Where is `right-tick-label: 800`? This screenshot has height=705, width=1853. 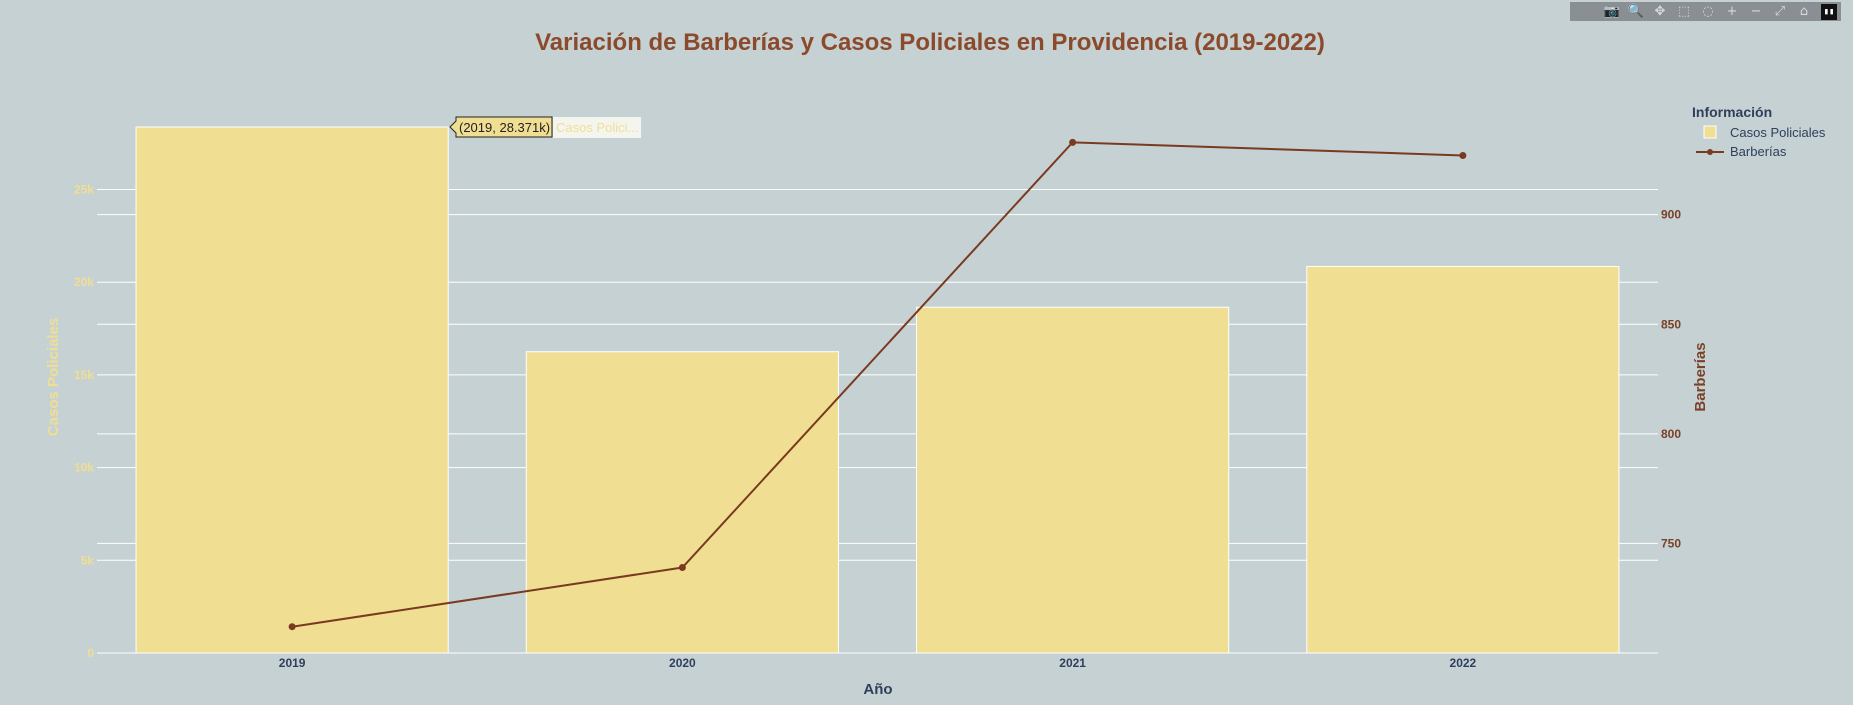 right-tick-label: 800 is located at coordinates (1671, 434).